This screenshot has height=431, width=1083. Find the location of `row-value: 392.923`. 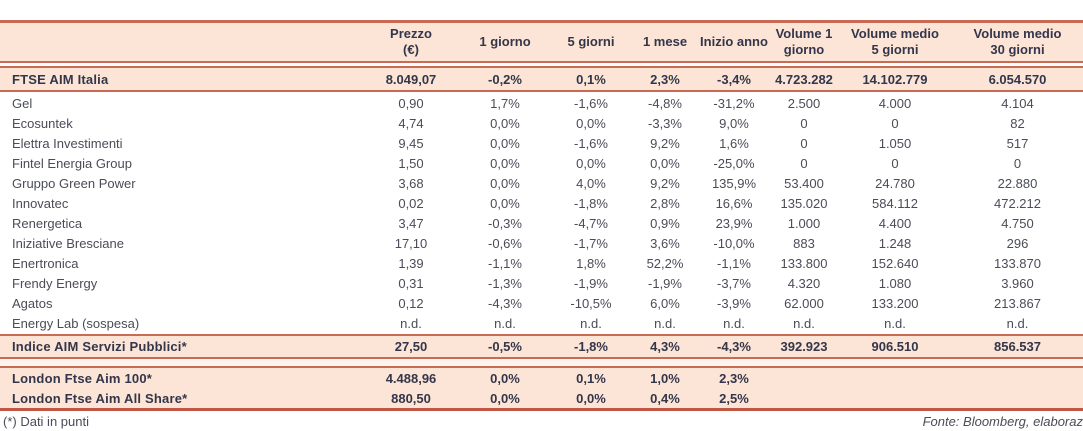

row-value: 392.923 is located at coordinates (804, 346).